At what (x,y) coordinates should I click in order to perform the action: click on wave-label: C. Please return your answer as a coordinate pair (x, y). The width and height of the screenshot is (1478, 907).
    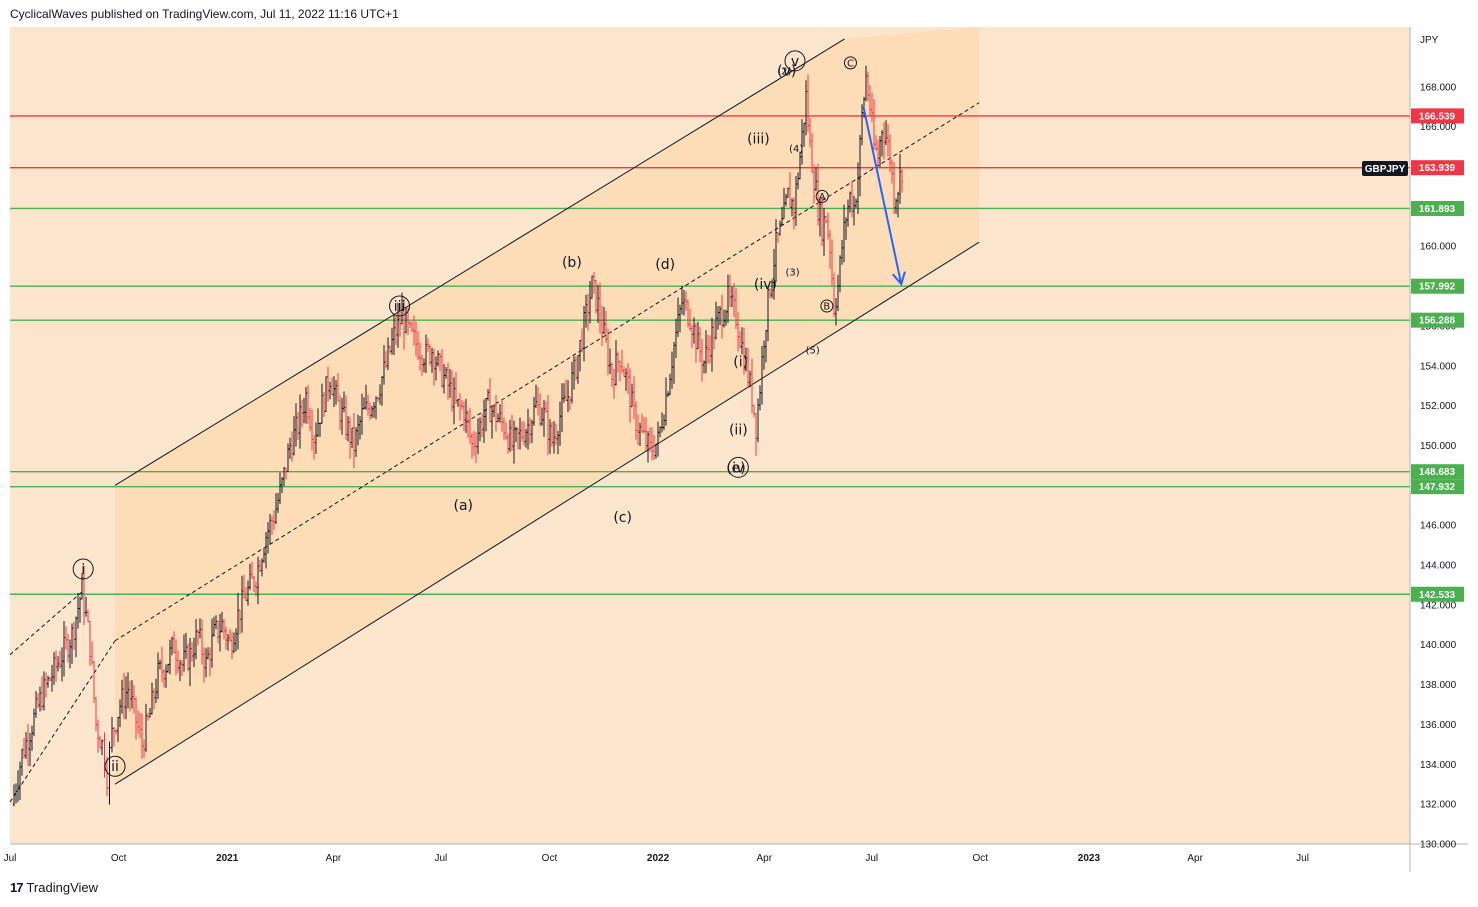
    Looking at the image, I should click on (850, 63).